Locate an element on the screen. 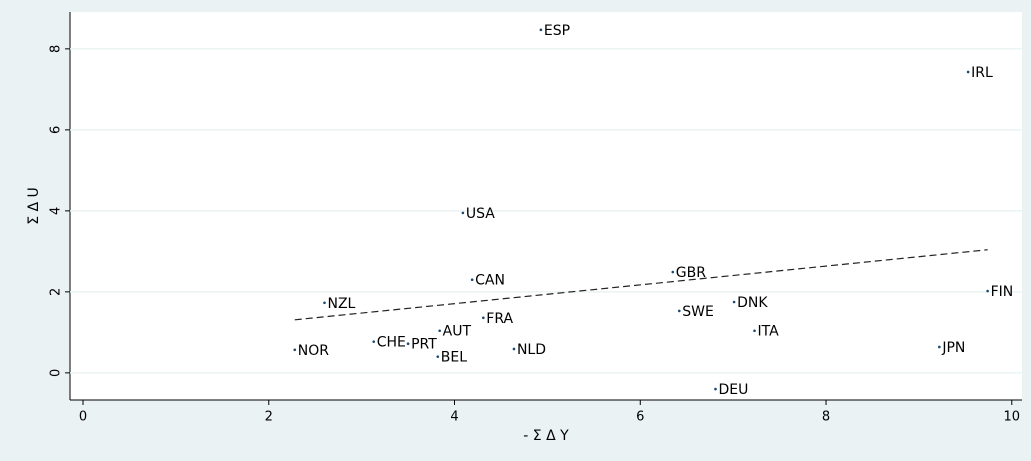 The width and height of the screenshot is (1031, 461). point-label: JPN is located at coordinates (953, 348).